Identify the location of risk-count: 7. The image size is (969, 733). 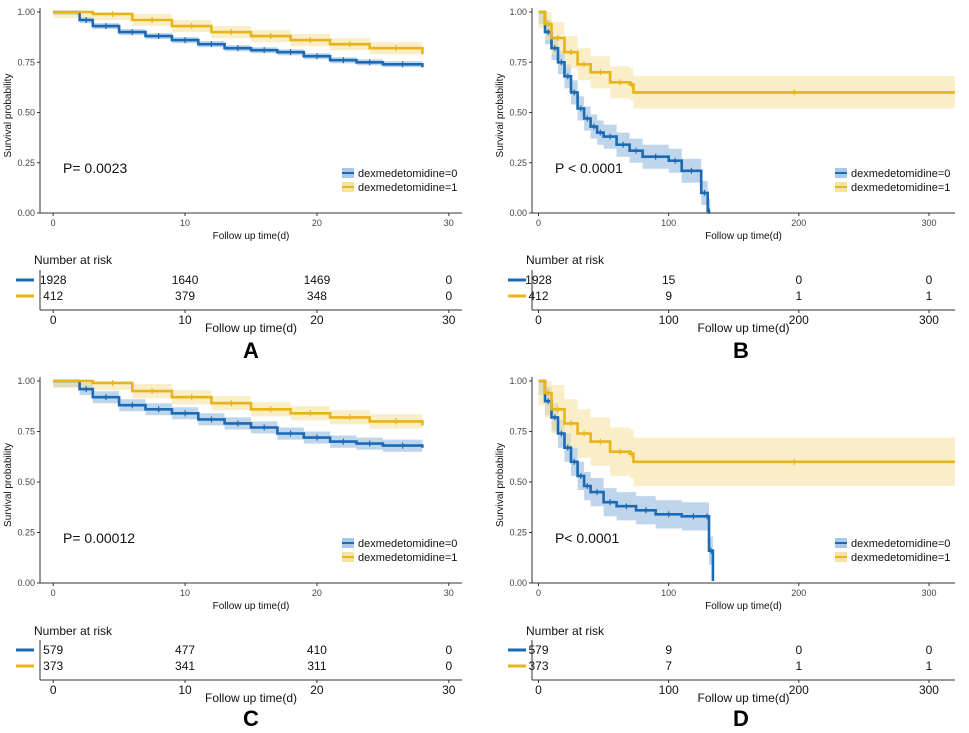
(668, 666).